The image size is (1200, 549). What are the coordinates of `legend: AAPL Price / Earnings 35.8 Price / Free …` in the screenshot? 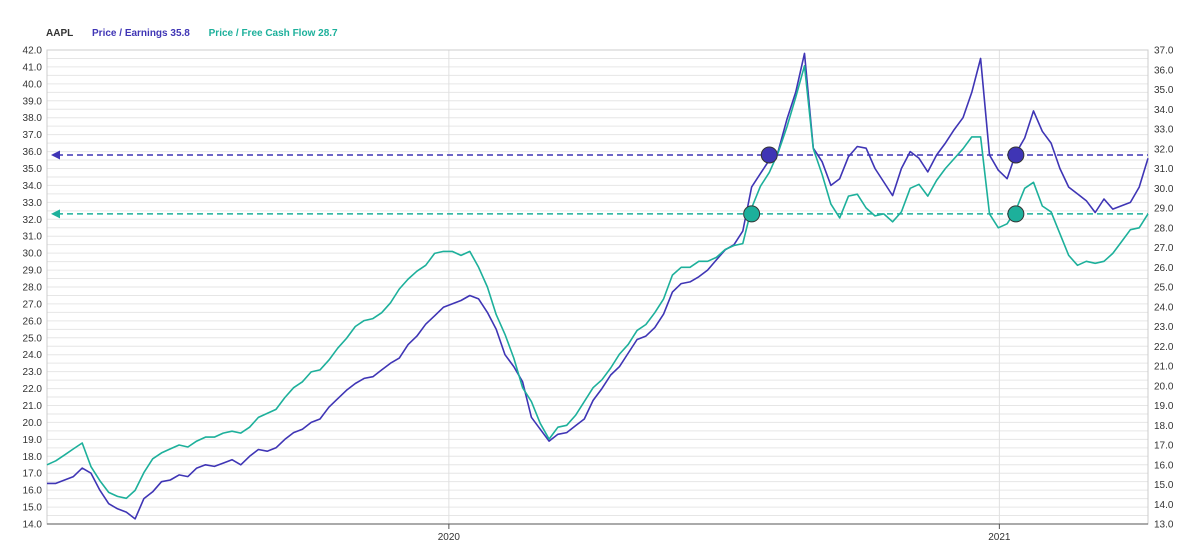 It's located at (200, 33).